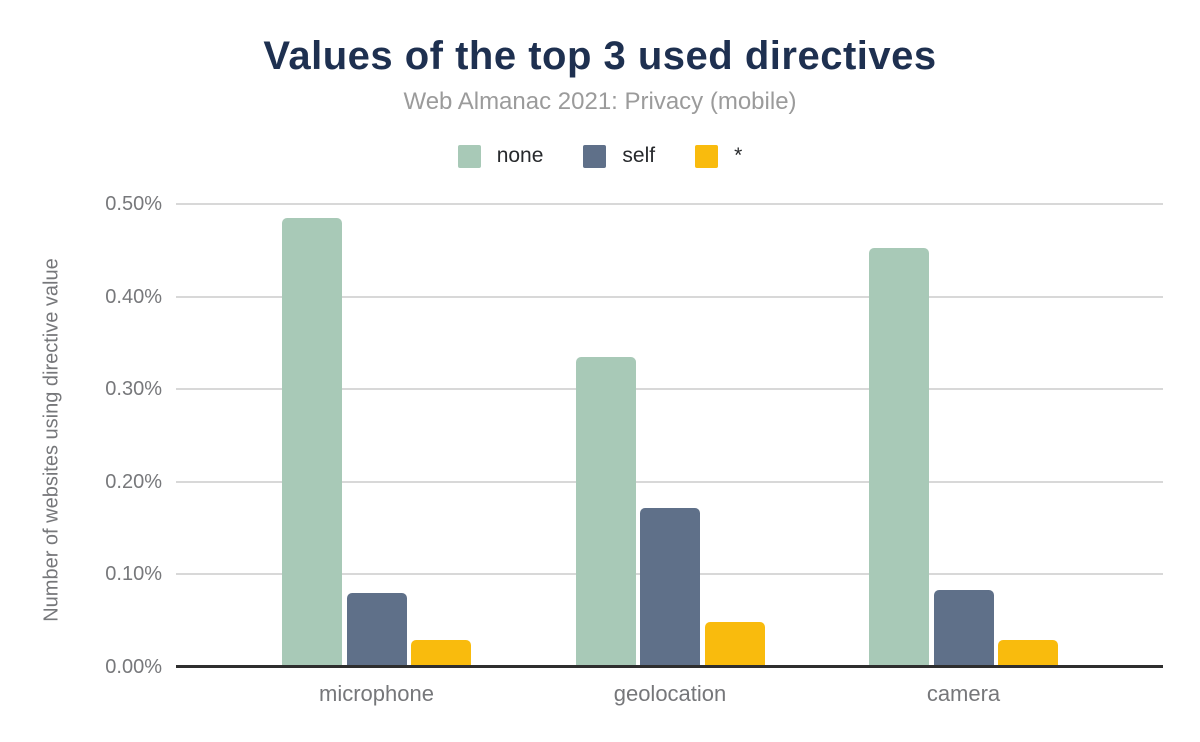  What do you see at coordinates (963, 693) in the screenshot?
I see `x-axis-label-camera: camera` at bounding box center [963, 693].